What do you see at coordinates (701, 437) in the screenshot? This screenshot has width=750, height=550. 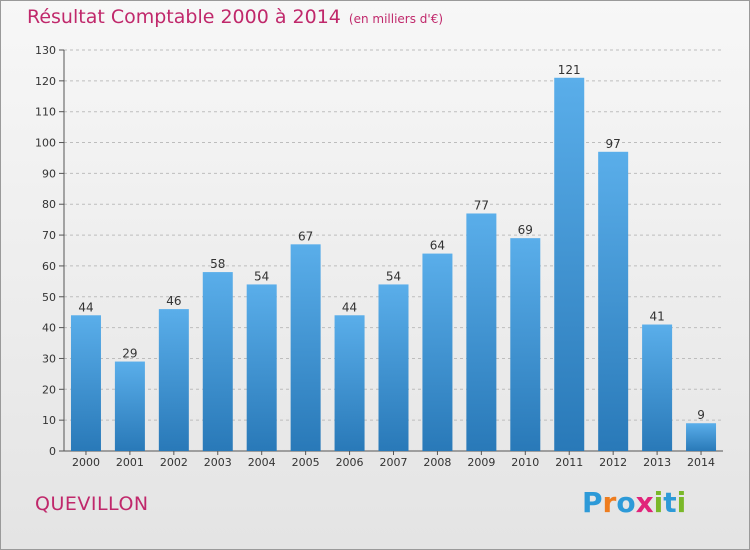 I see `bar-2014` at bounding box center [701, 437].